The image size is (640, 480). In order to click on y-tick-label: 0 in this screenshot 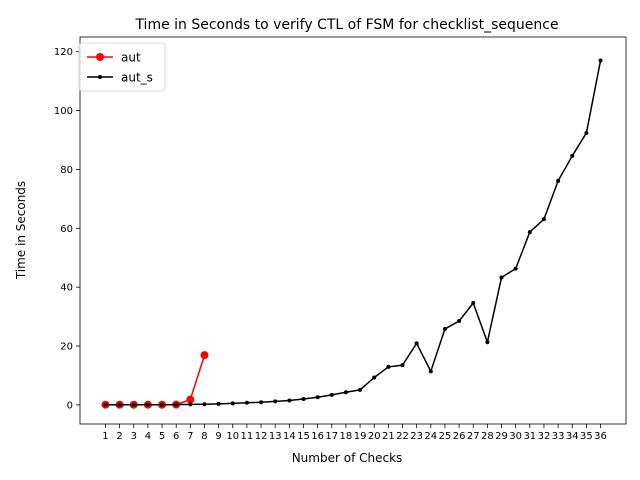, I will do `click(70, 405)`.